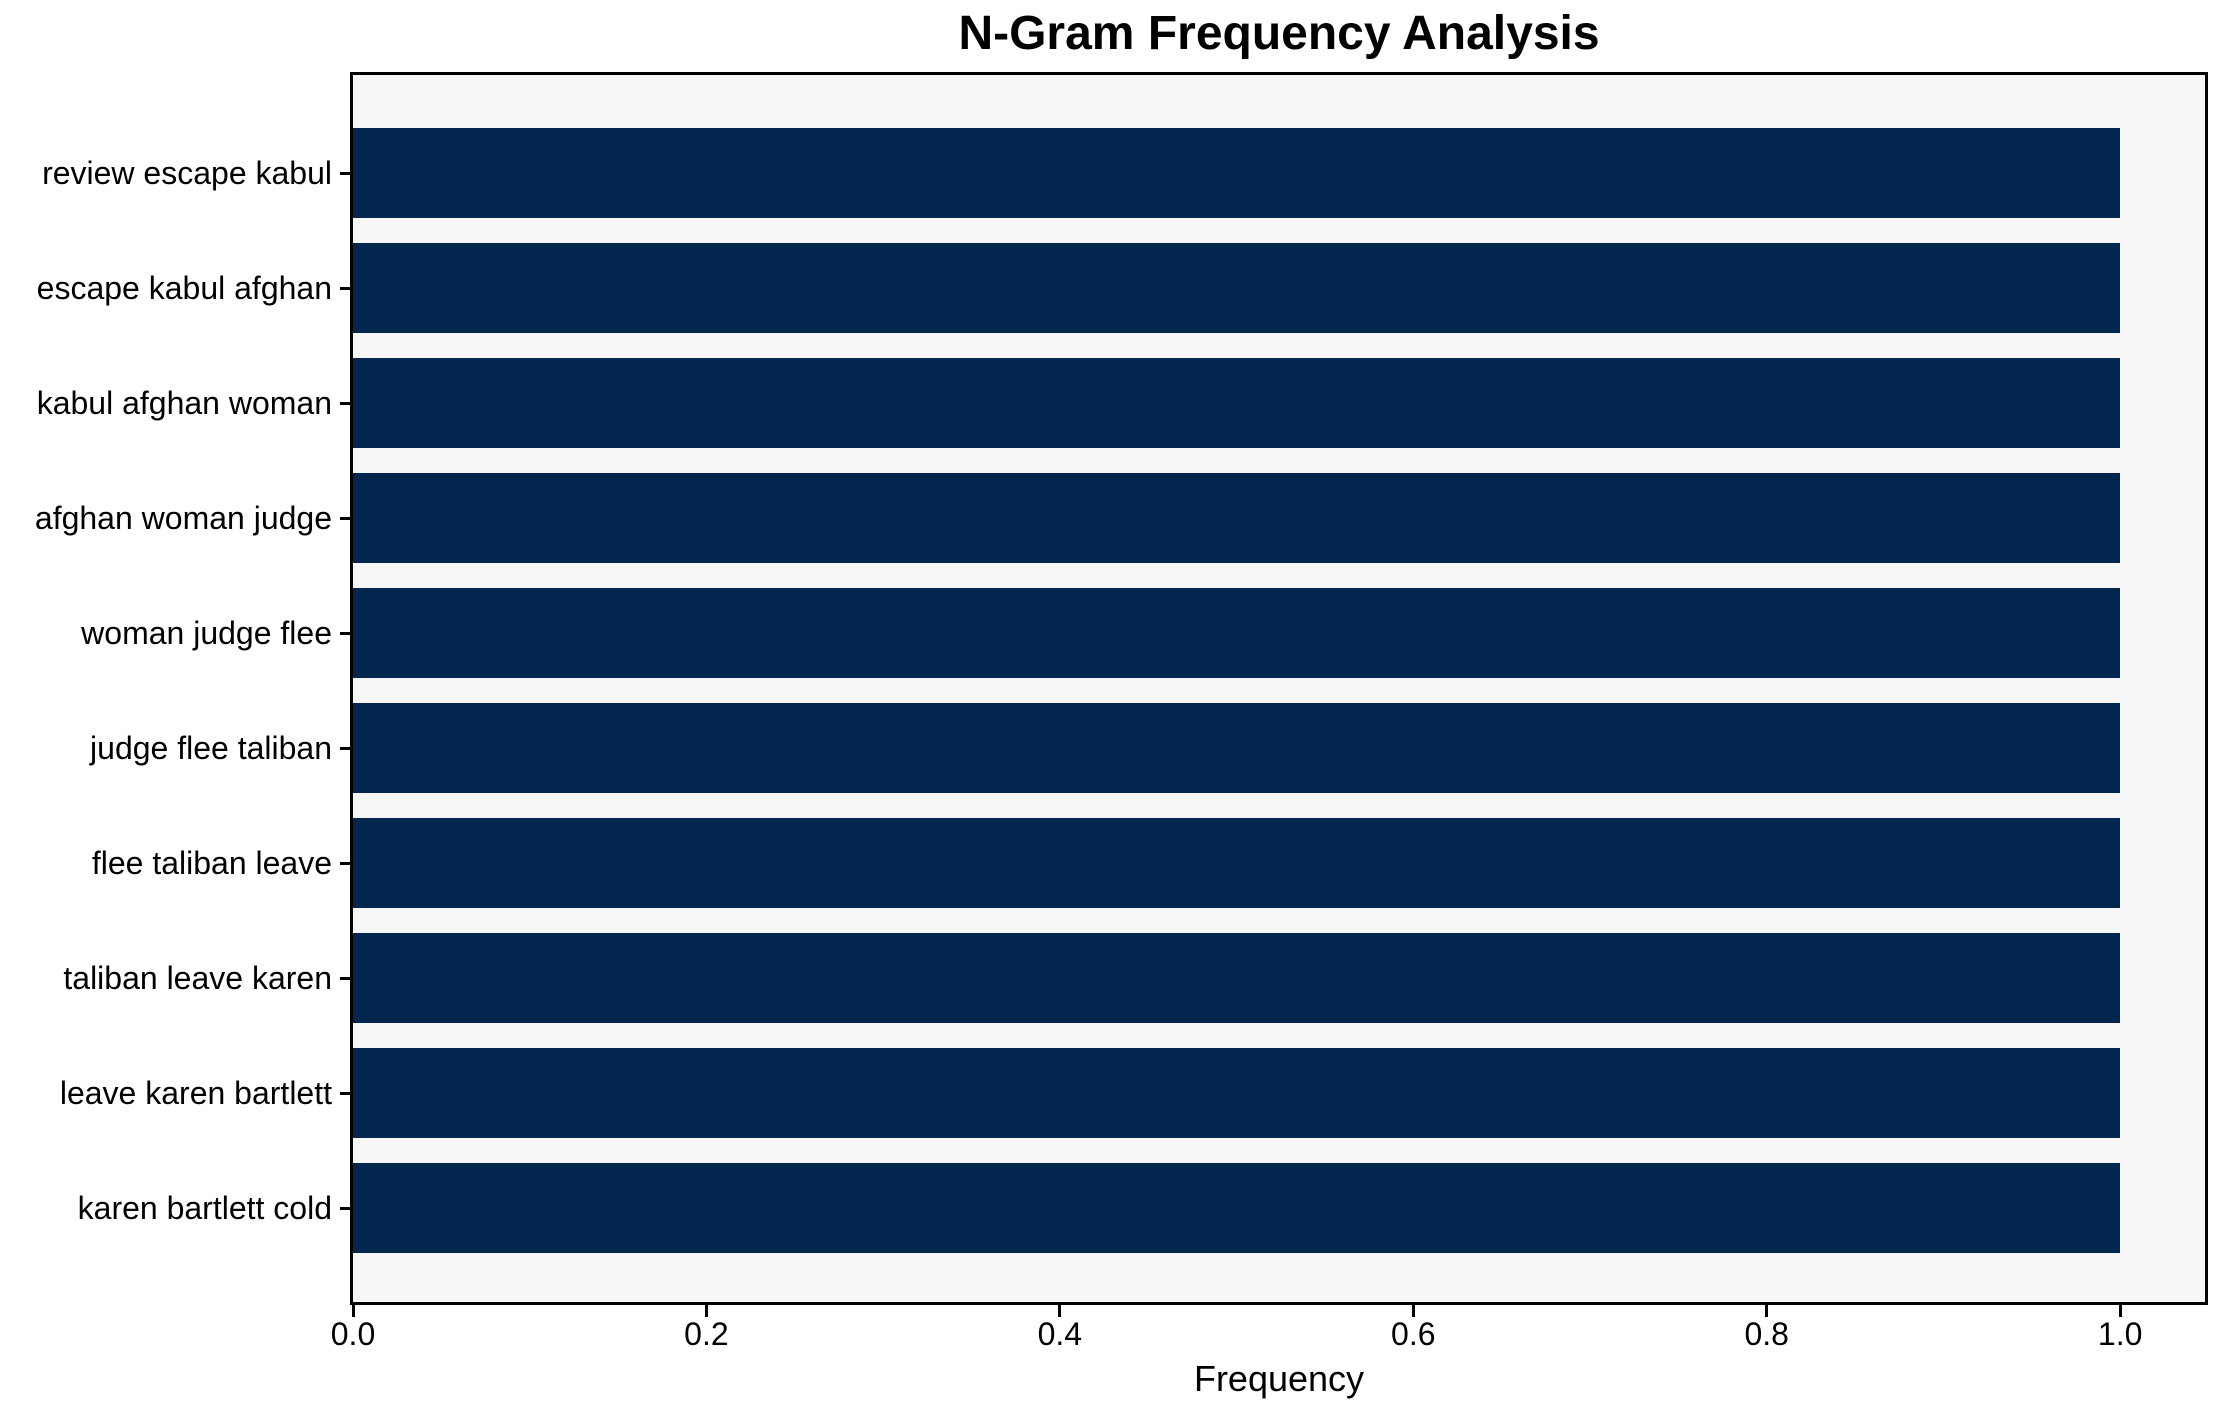 The width and height of the screenshot is (2229, 1414). I want to click on x-tick-label: 0.2, so click(706, 1334).